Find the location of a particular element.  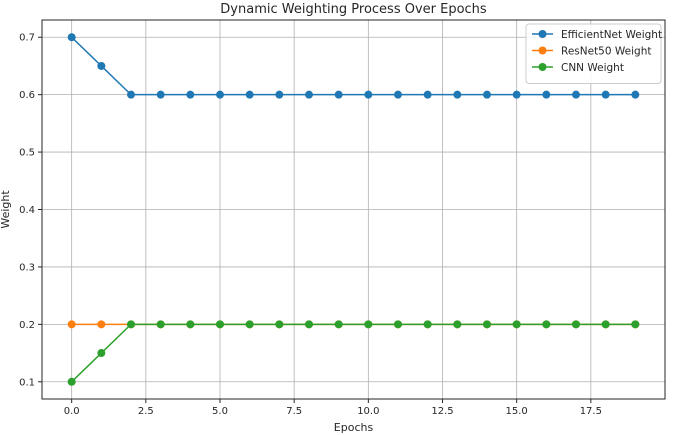

y-axis-label: Weight is located at coordinates (6, 209).